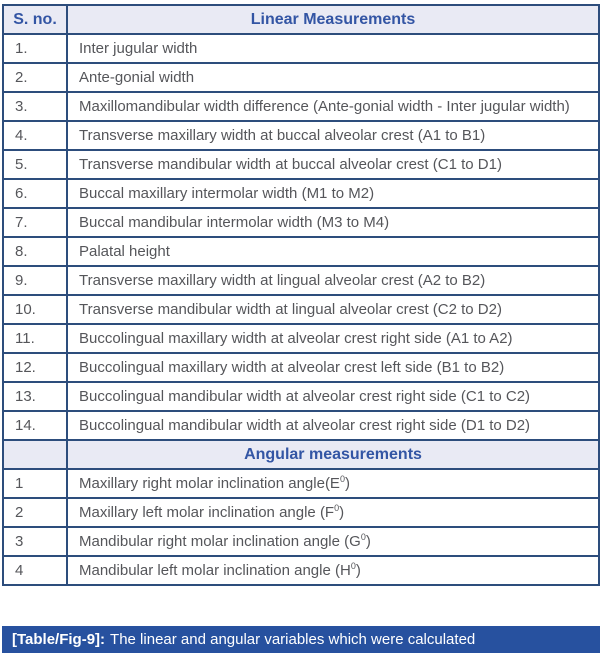  I want to click on row-number: 12., so click(35, 367).